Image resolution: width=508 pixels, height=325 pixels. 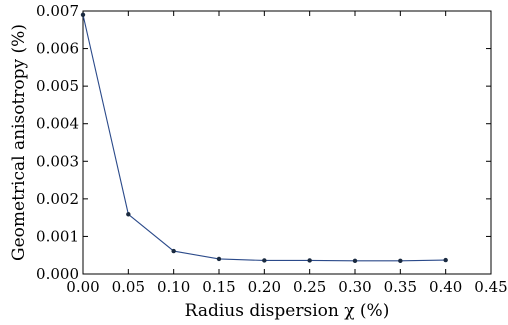 I want to click on x-tick-label: 0.00, so click(x=82, y=287).